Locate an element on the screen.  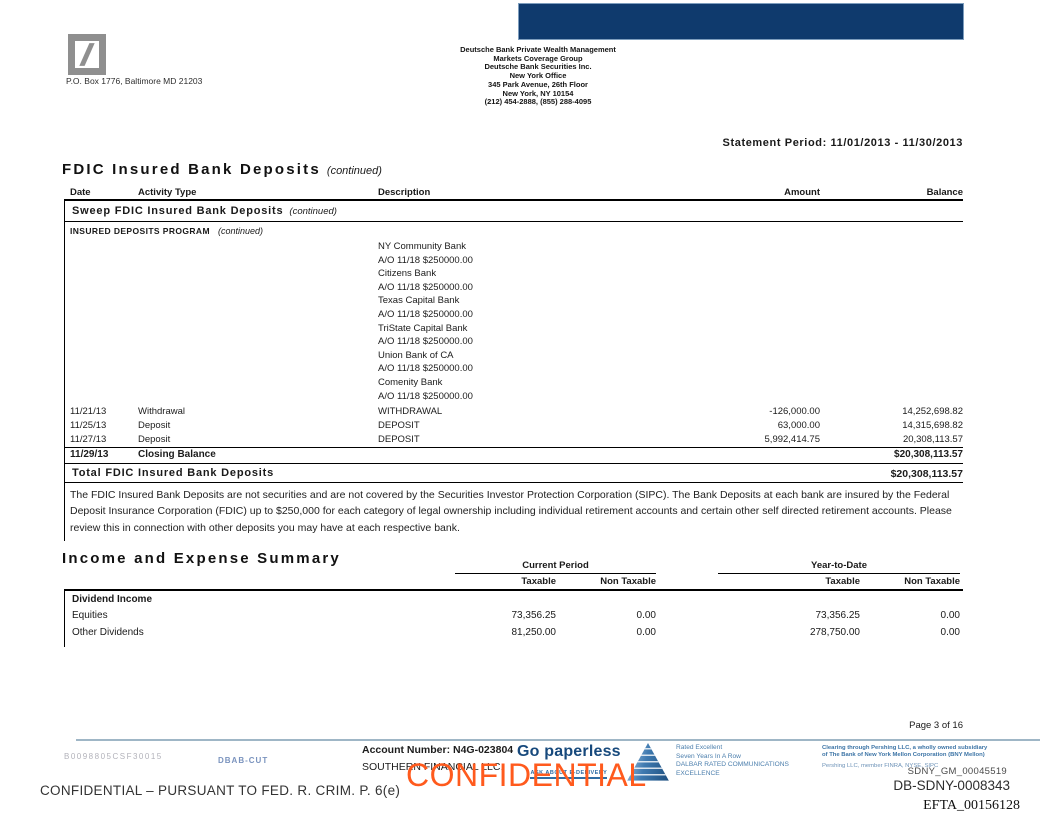
total-rule-bottom is located at coordinates (513, 482).